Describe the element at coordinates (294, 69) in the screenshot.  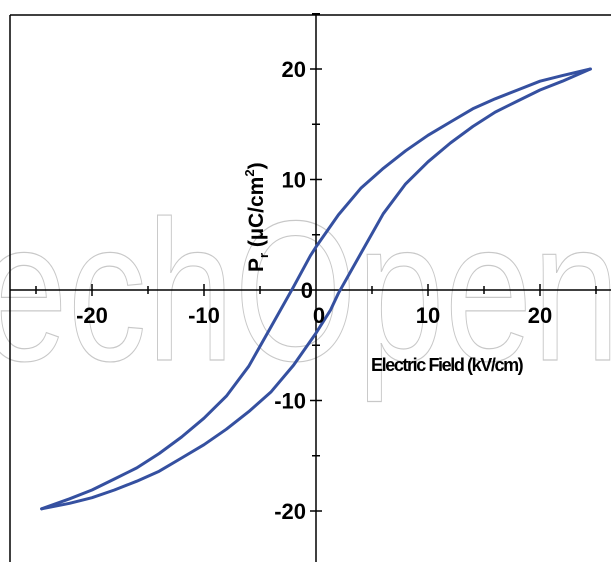
I see `y-tick-label: 20` at that location.